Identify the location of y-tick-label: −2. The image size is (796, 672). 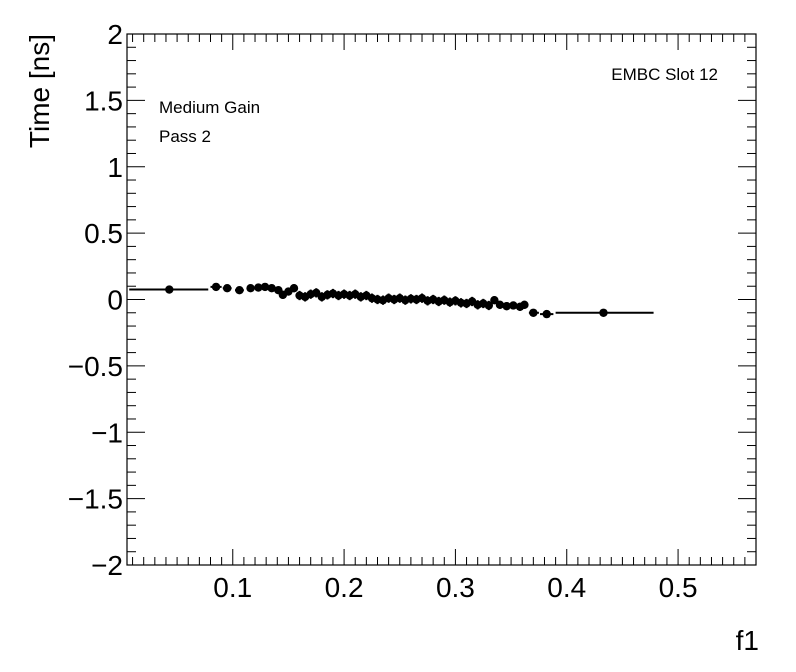
(107, 565).